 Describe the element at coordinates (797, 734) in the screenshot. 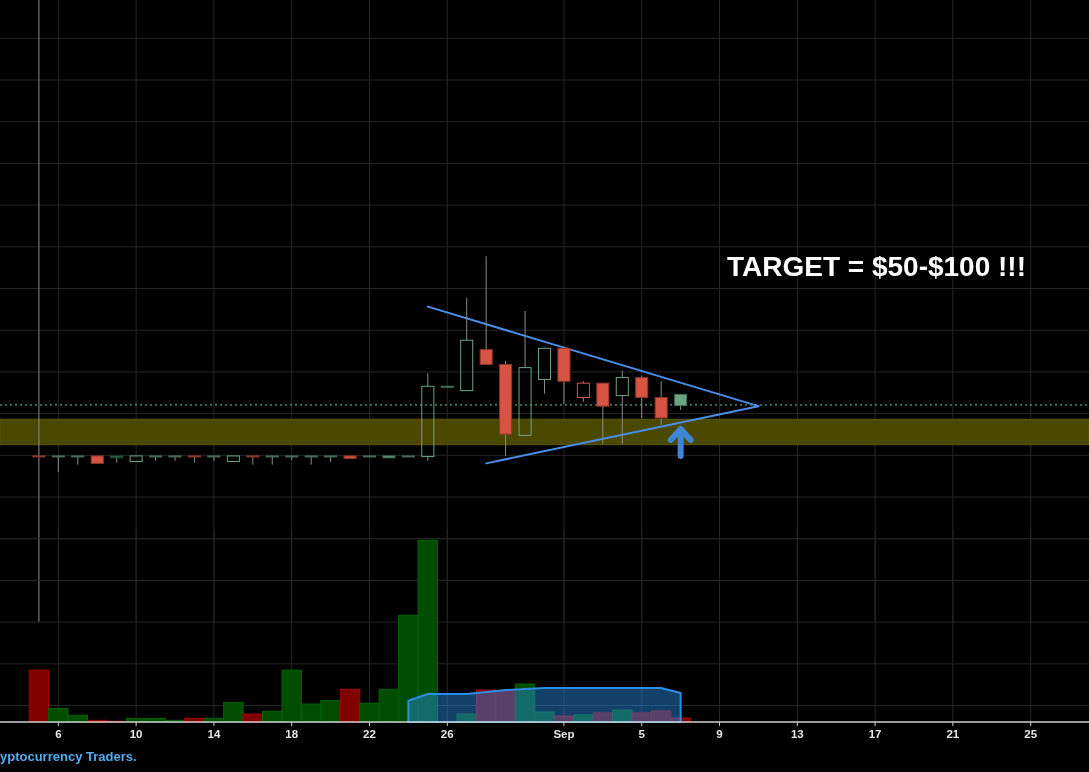

I see `x-tick-label: 13` at that location.